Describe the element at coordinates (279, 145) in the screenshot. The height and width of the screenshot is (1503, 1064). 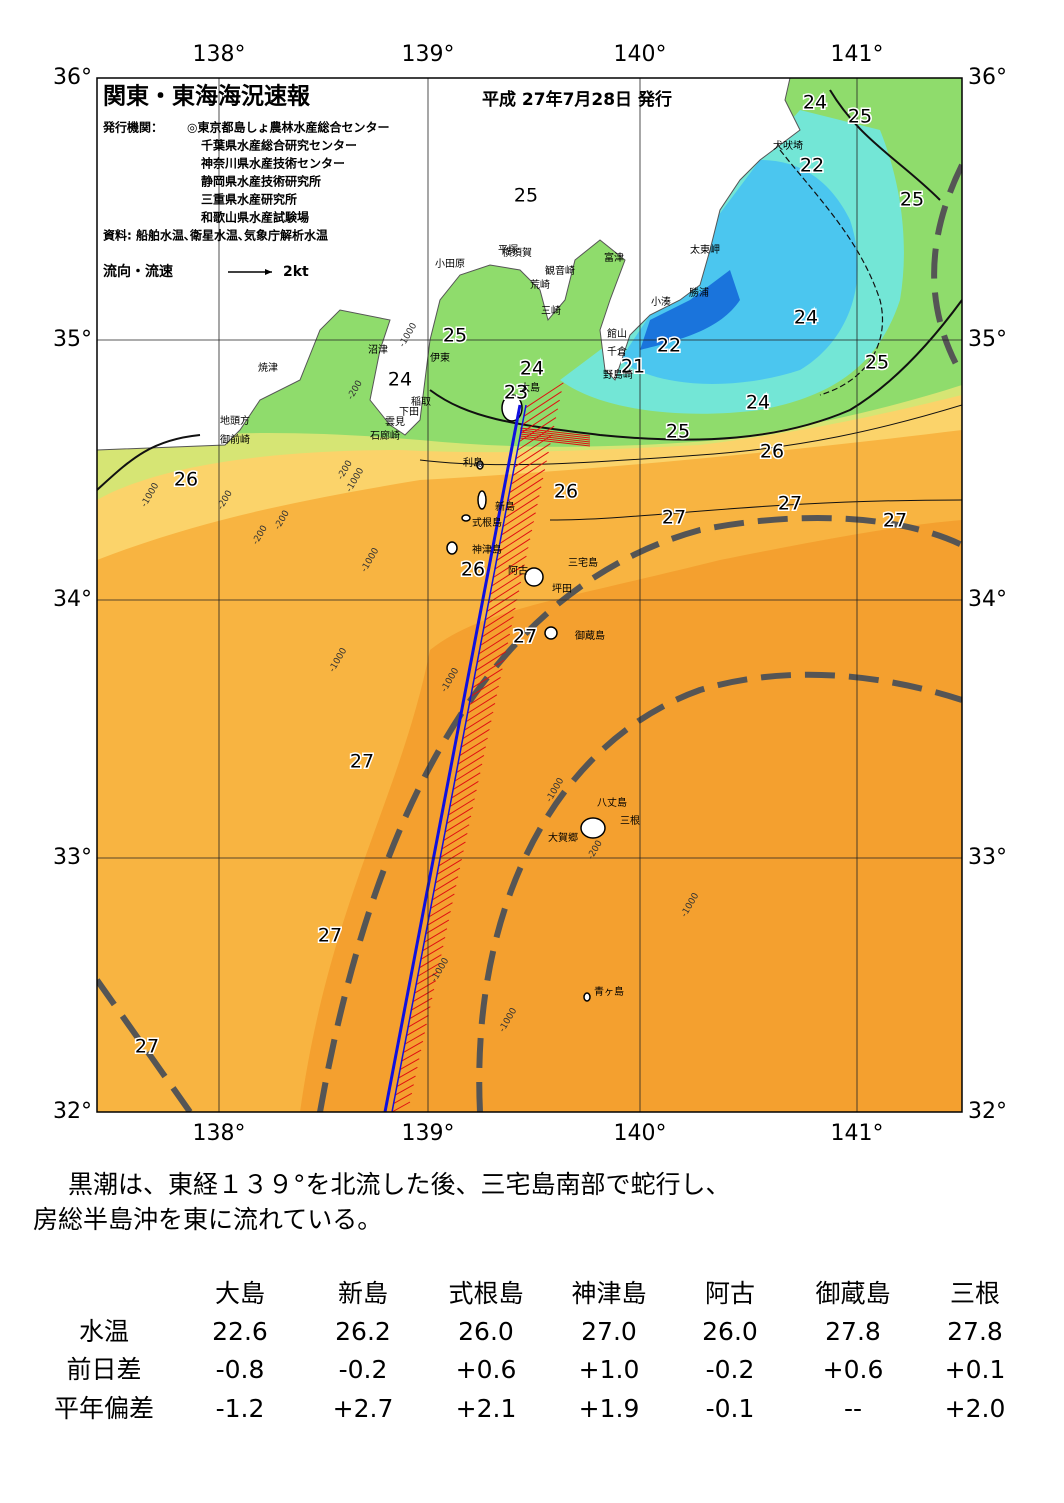
I see `issuer: 千葉県水産総合研究センター` at that location.